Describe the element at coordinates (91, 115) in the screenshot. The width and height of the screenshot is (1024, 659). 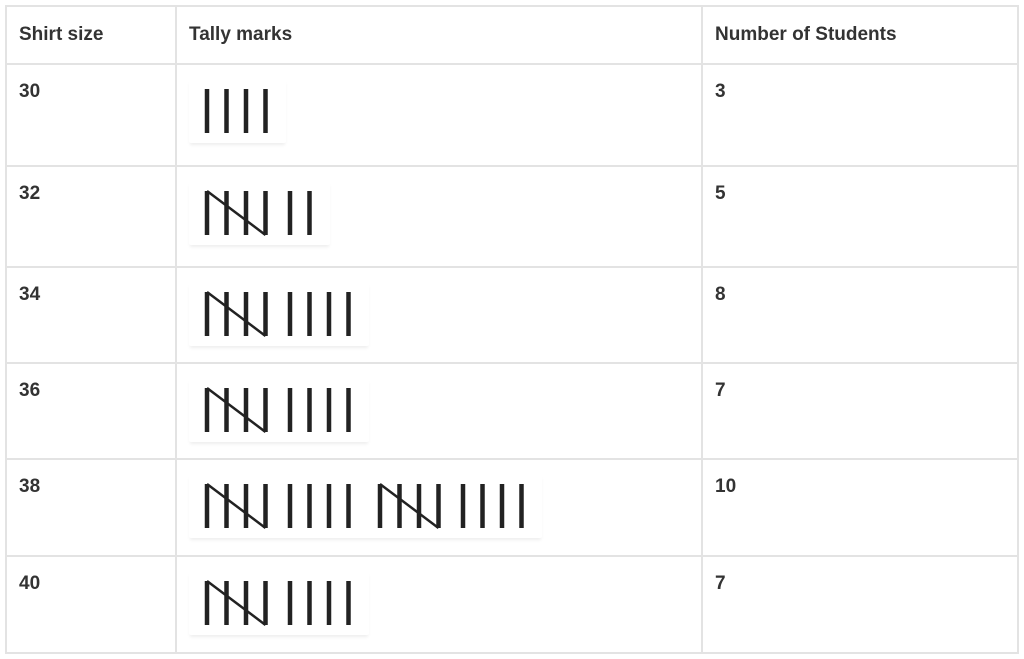
I see `shirt-size-cell: 30` at that location.